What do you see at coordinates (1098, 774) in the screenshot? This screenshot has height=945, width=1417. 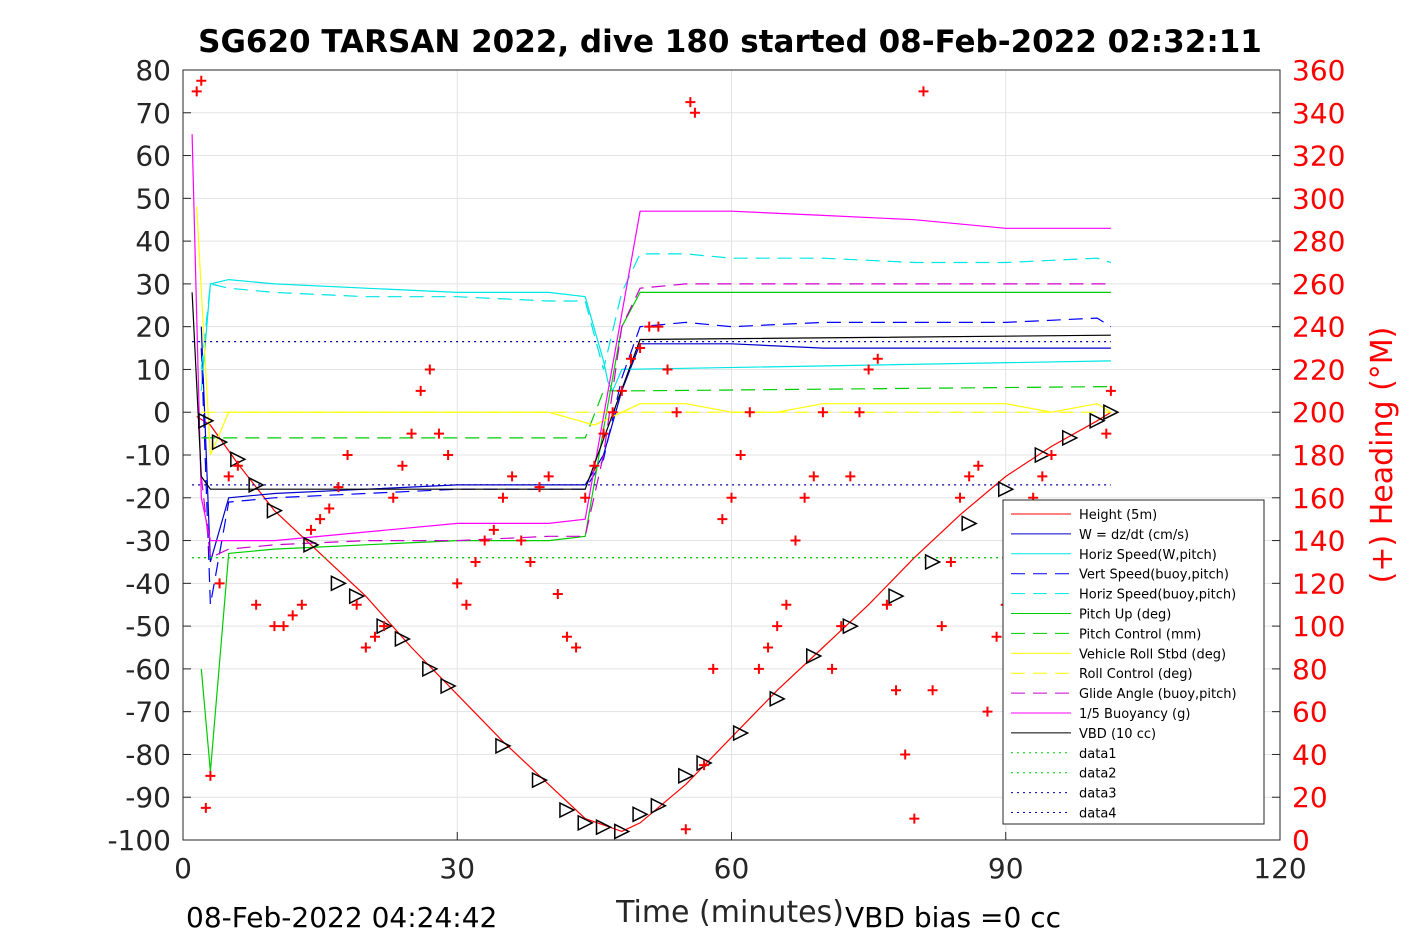 I see `legend-label-data2: data2` at bounding box center [1098, 774].